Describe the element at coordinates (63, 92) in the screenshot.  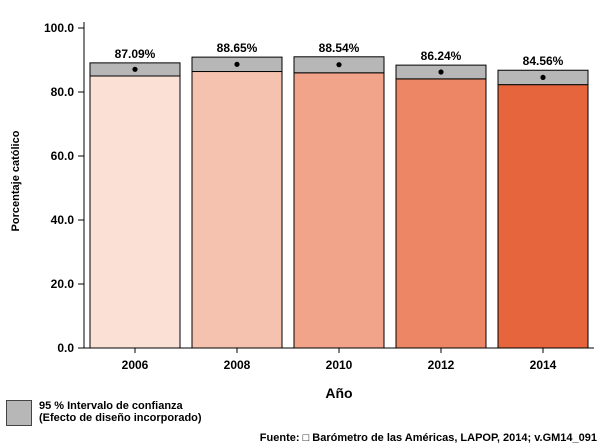
I see `y-tick-label-4: 80.0` at that location.